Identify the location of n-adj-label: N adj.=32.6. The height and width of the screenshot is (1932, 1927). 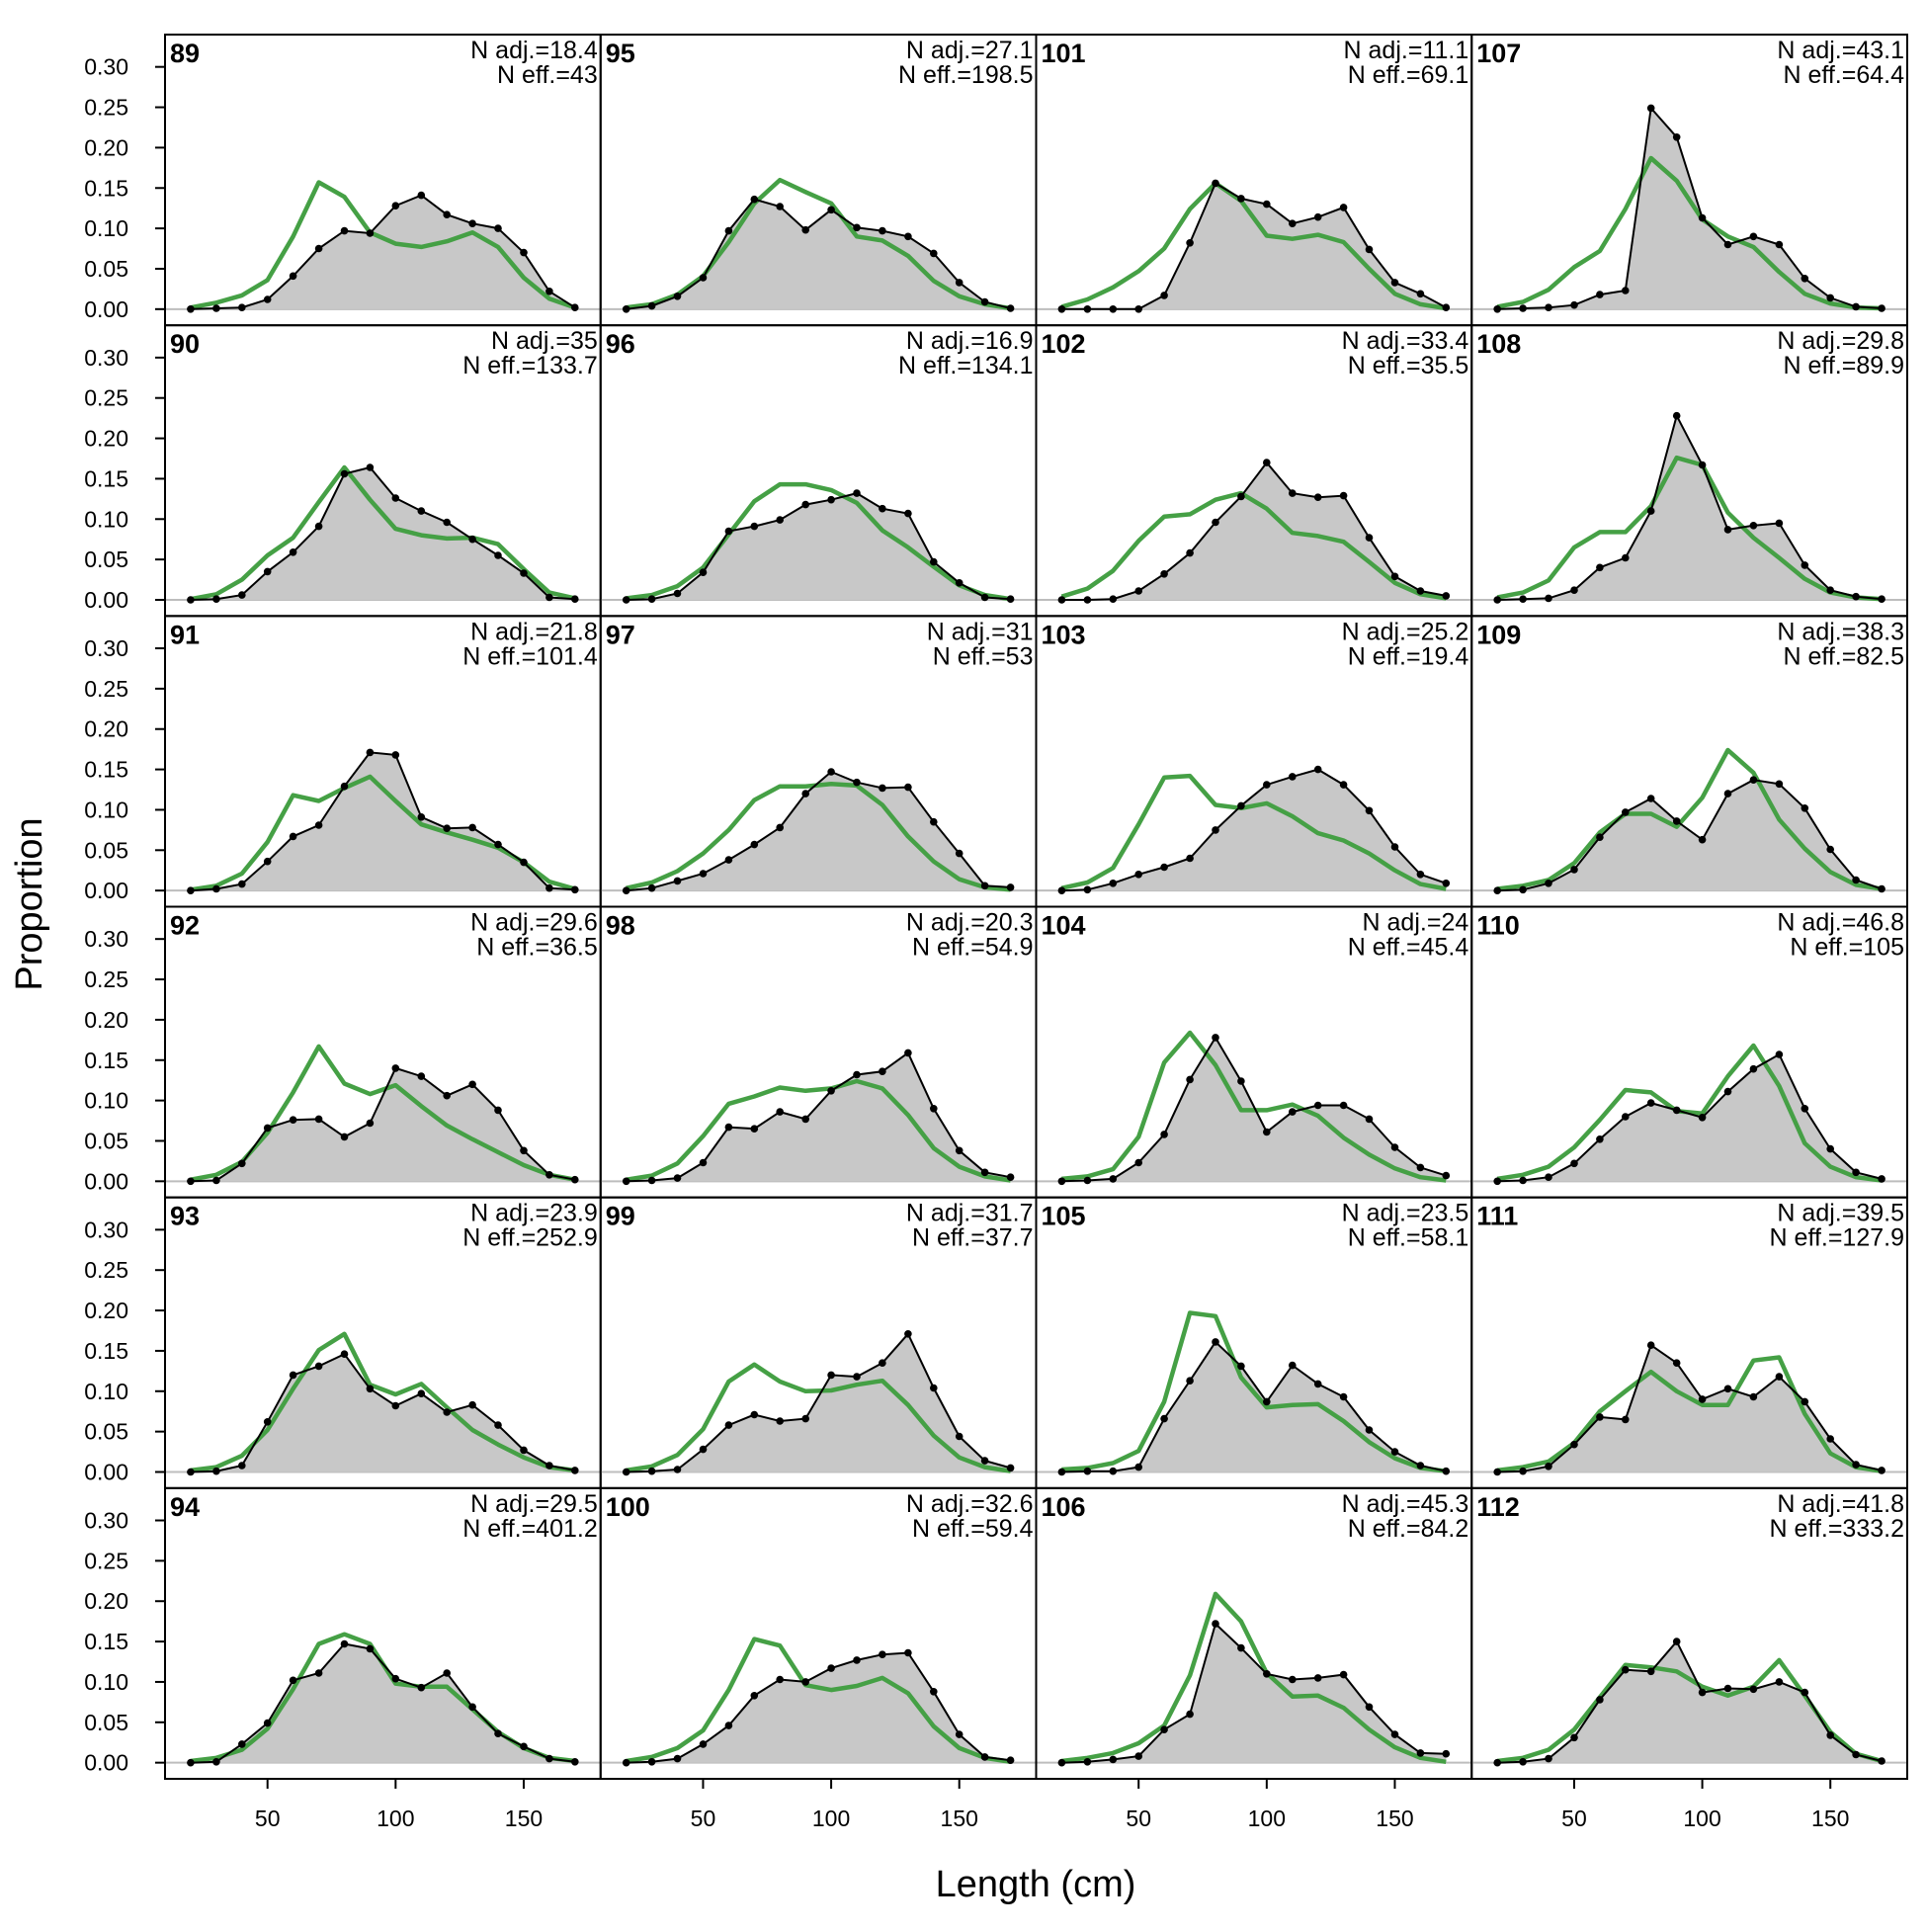
(970, 1504).